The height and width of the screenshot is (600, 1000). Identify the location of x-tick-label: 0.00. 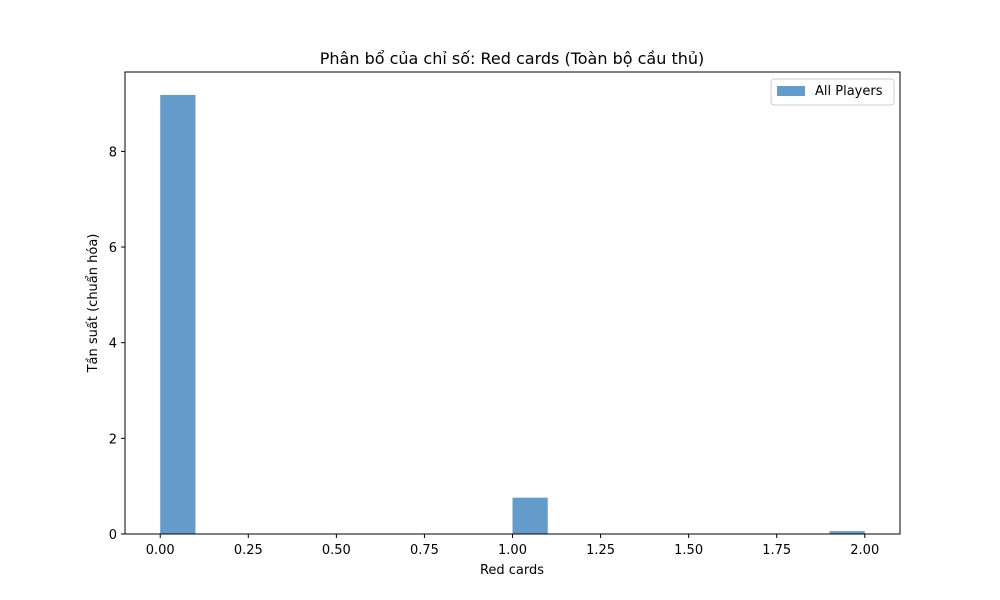
(160, 550).